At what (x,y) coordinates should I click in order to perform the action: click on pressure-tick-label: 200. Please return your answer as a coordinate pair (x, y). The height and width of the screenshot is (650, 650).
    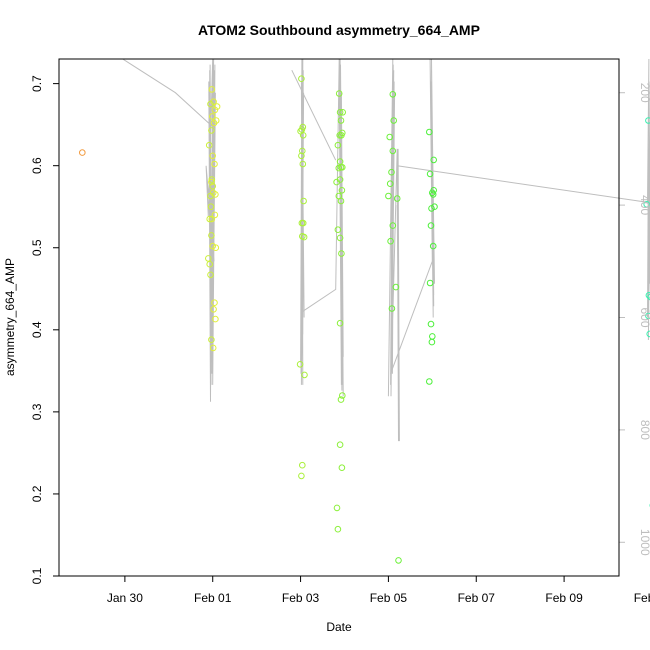
    Looking at the image, I should click on (644, 93).